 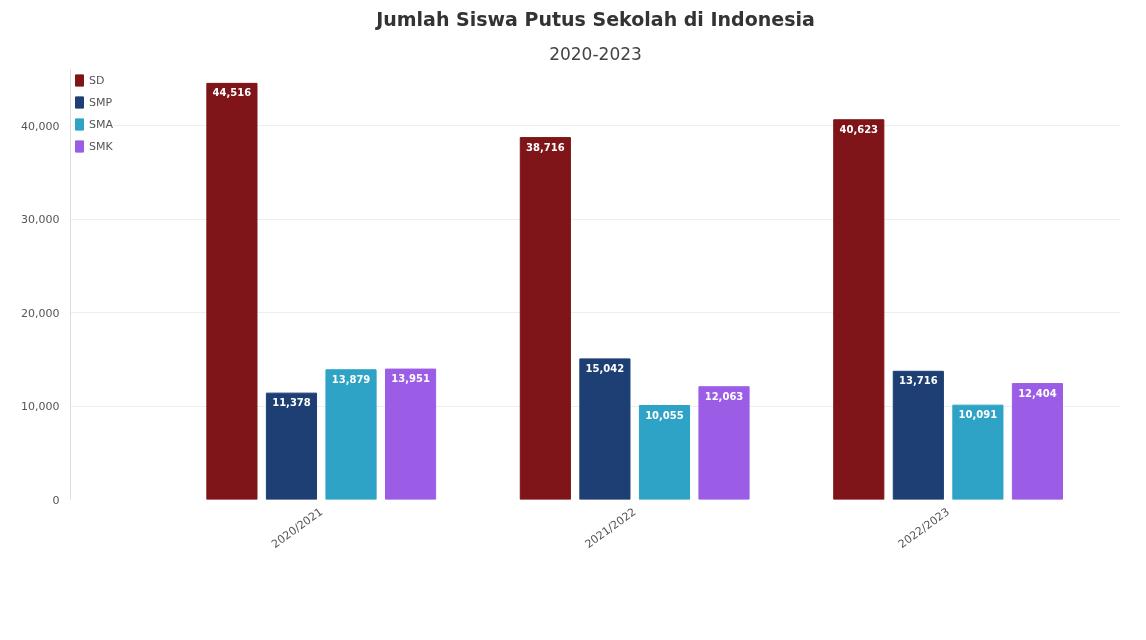 What do you see at coordinates (101, 102) in the screenshot?
I see `legend-label: SMP` at bounding box center [101, 102].